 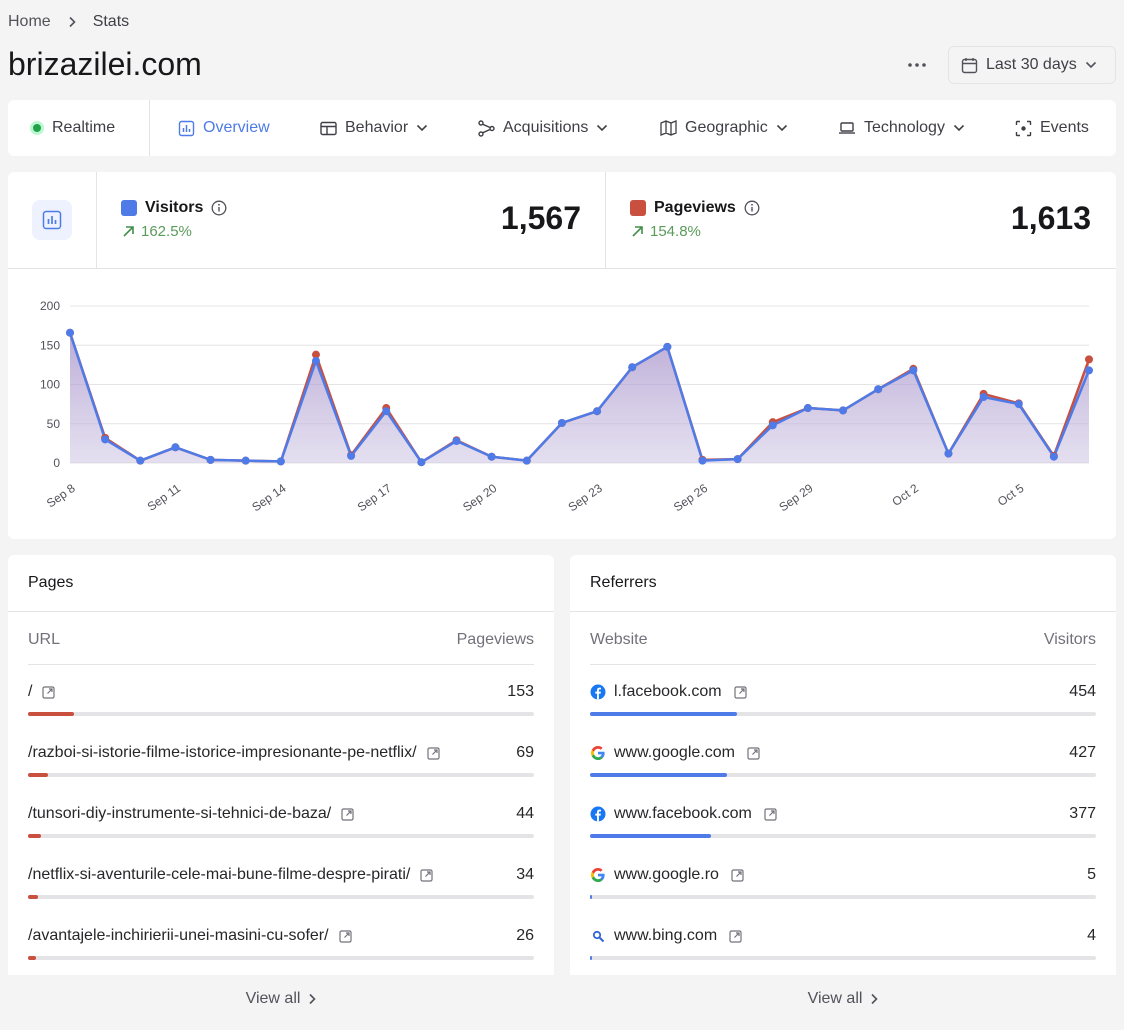 What do you see at coordinates (29, 21) in the screenshot?
I see `breadcrumb-home-link: Home` at bounding box center [29, 21].